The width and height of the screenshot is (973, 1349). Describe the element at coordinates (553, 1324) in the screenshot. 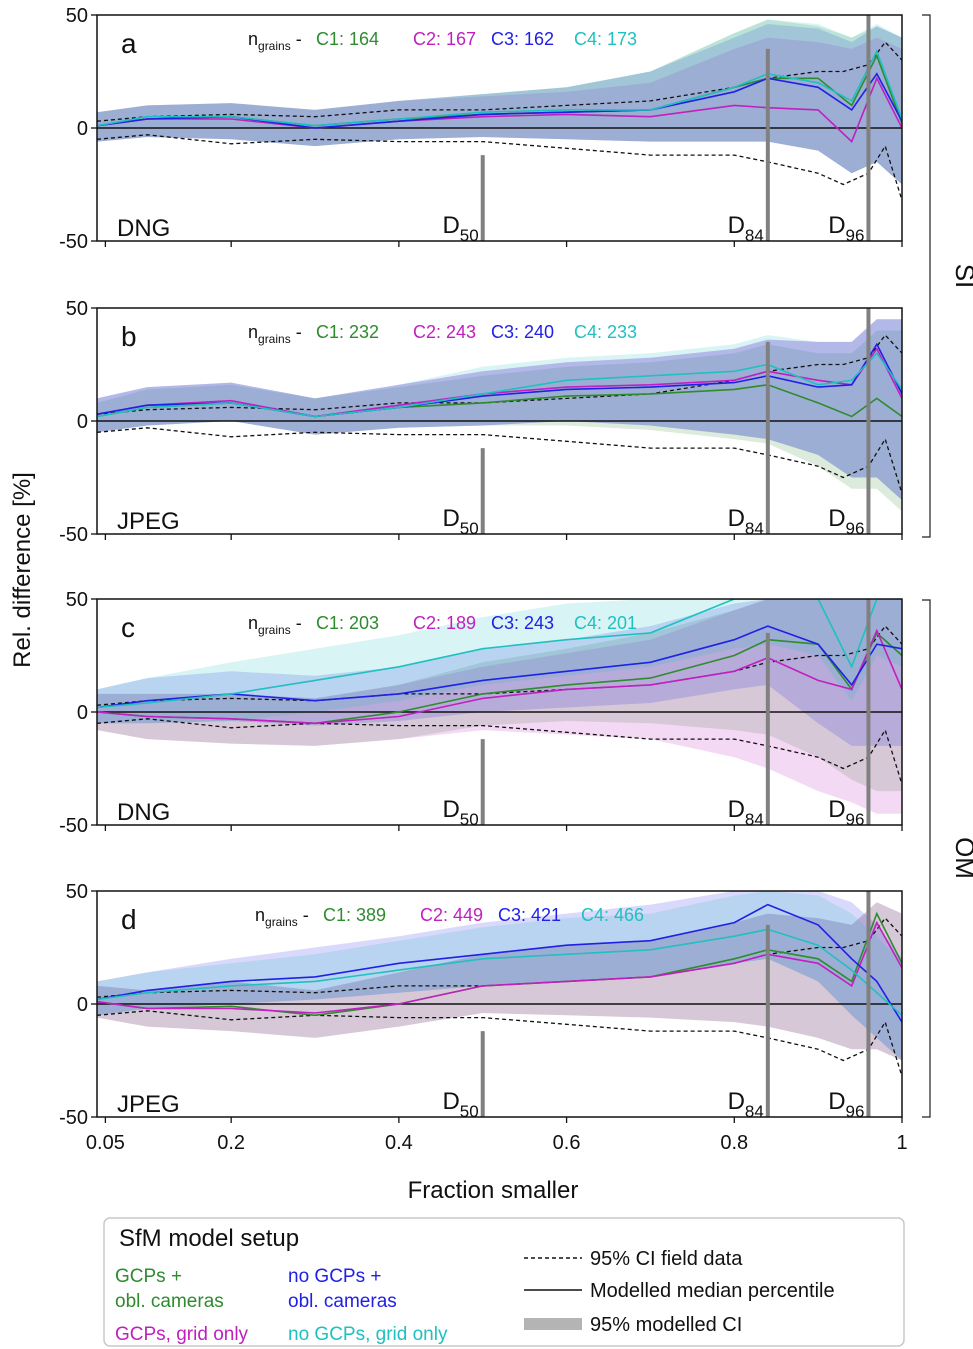

I see `legend-model-ci-swatch` at that location.